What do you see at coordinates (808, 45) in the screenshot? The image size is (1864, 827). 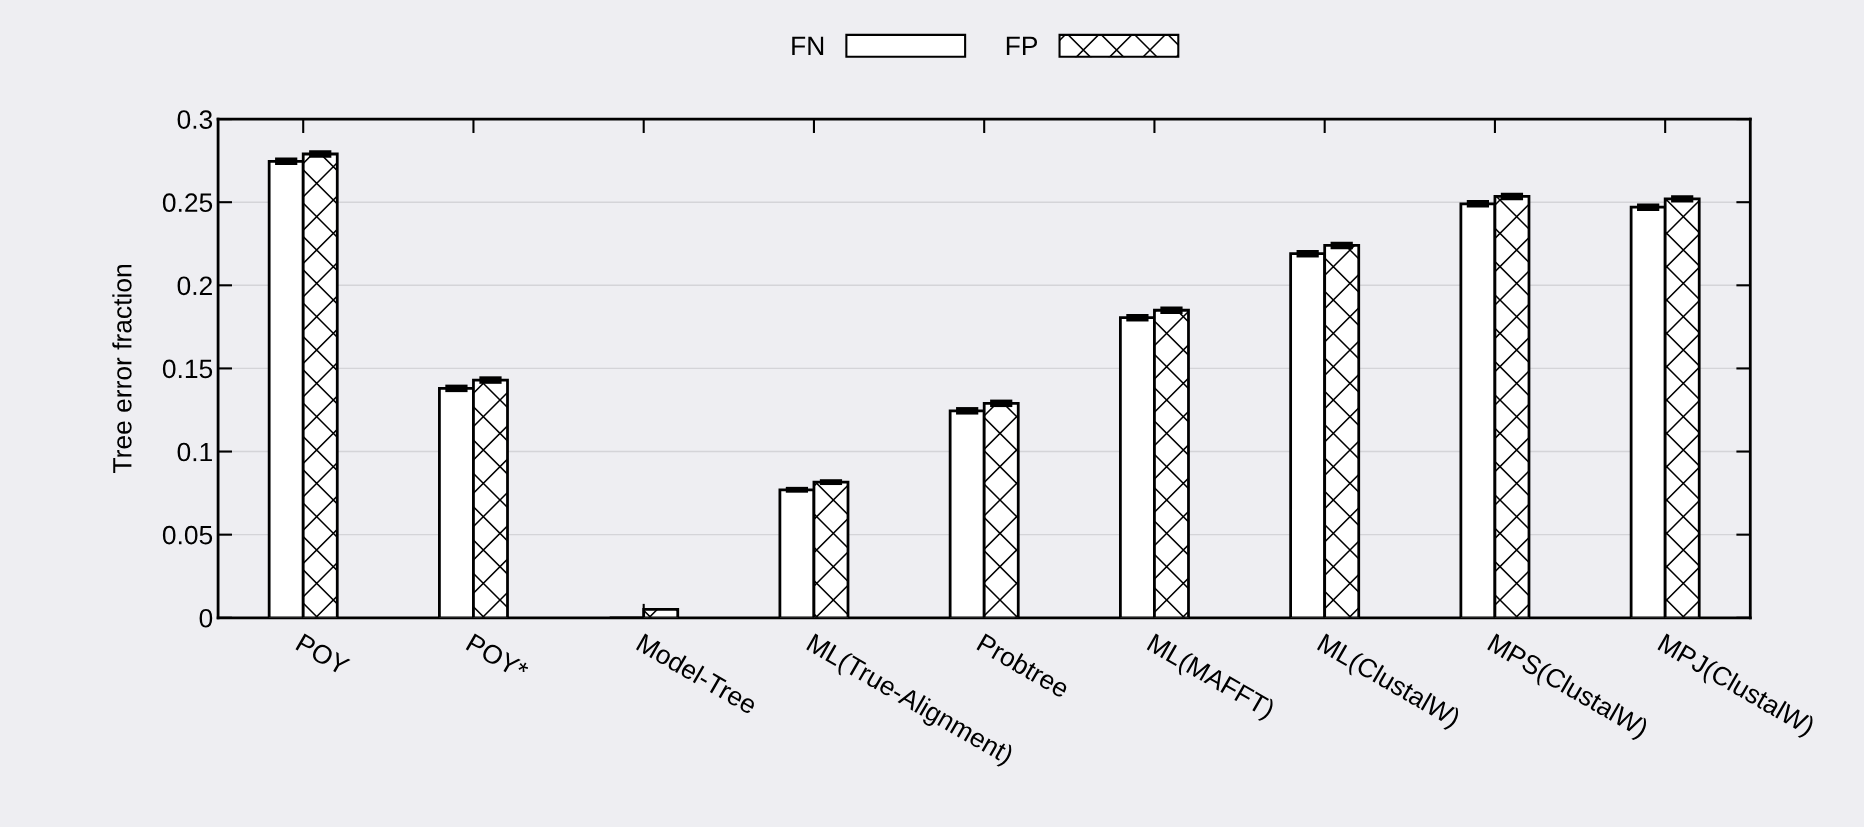 I see `legend-label: FN` at bounding box center [808, 45].